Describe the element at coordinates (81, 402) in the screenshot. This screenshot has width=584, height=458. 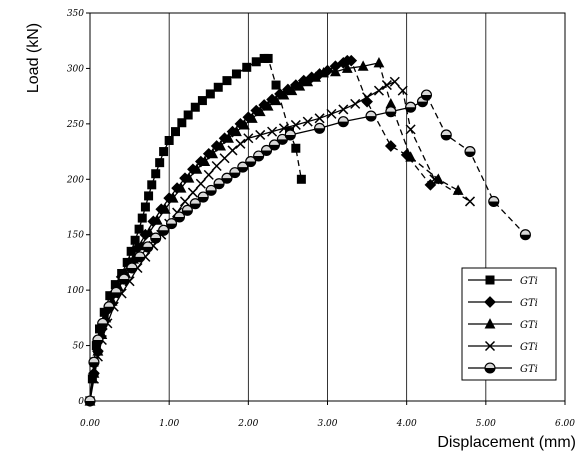
I see `y-tick-label: 0` at that location.